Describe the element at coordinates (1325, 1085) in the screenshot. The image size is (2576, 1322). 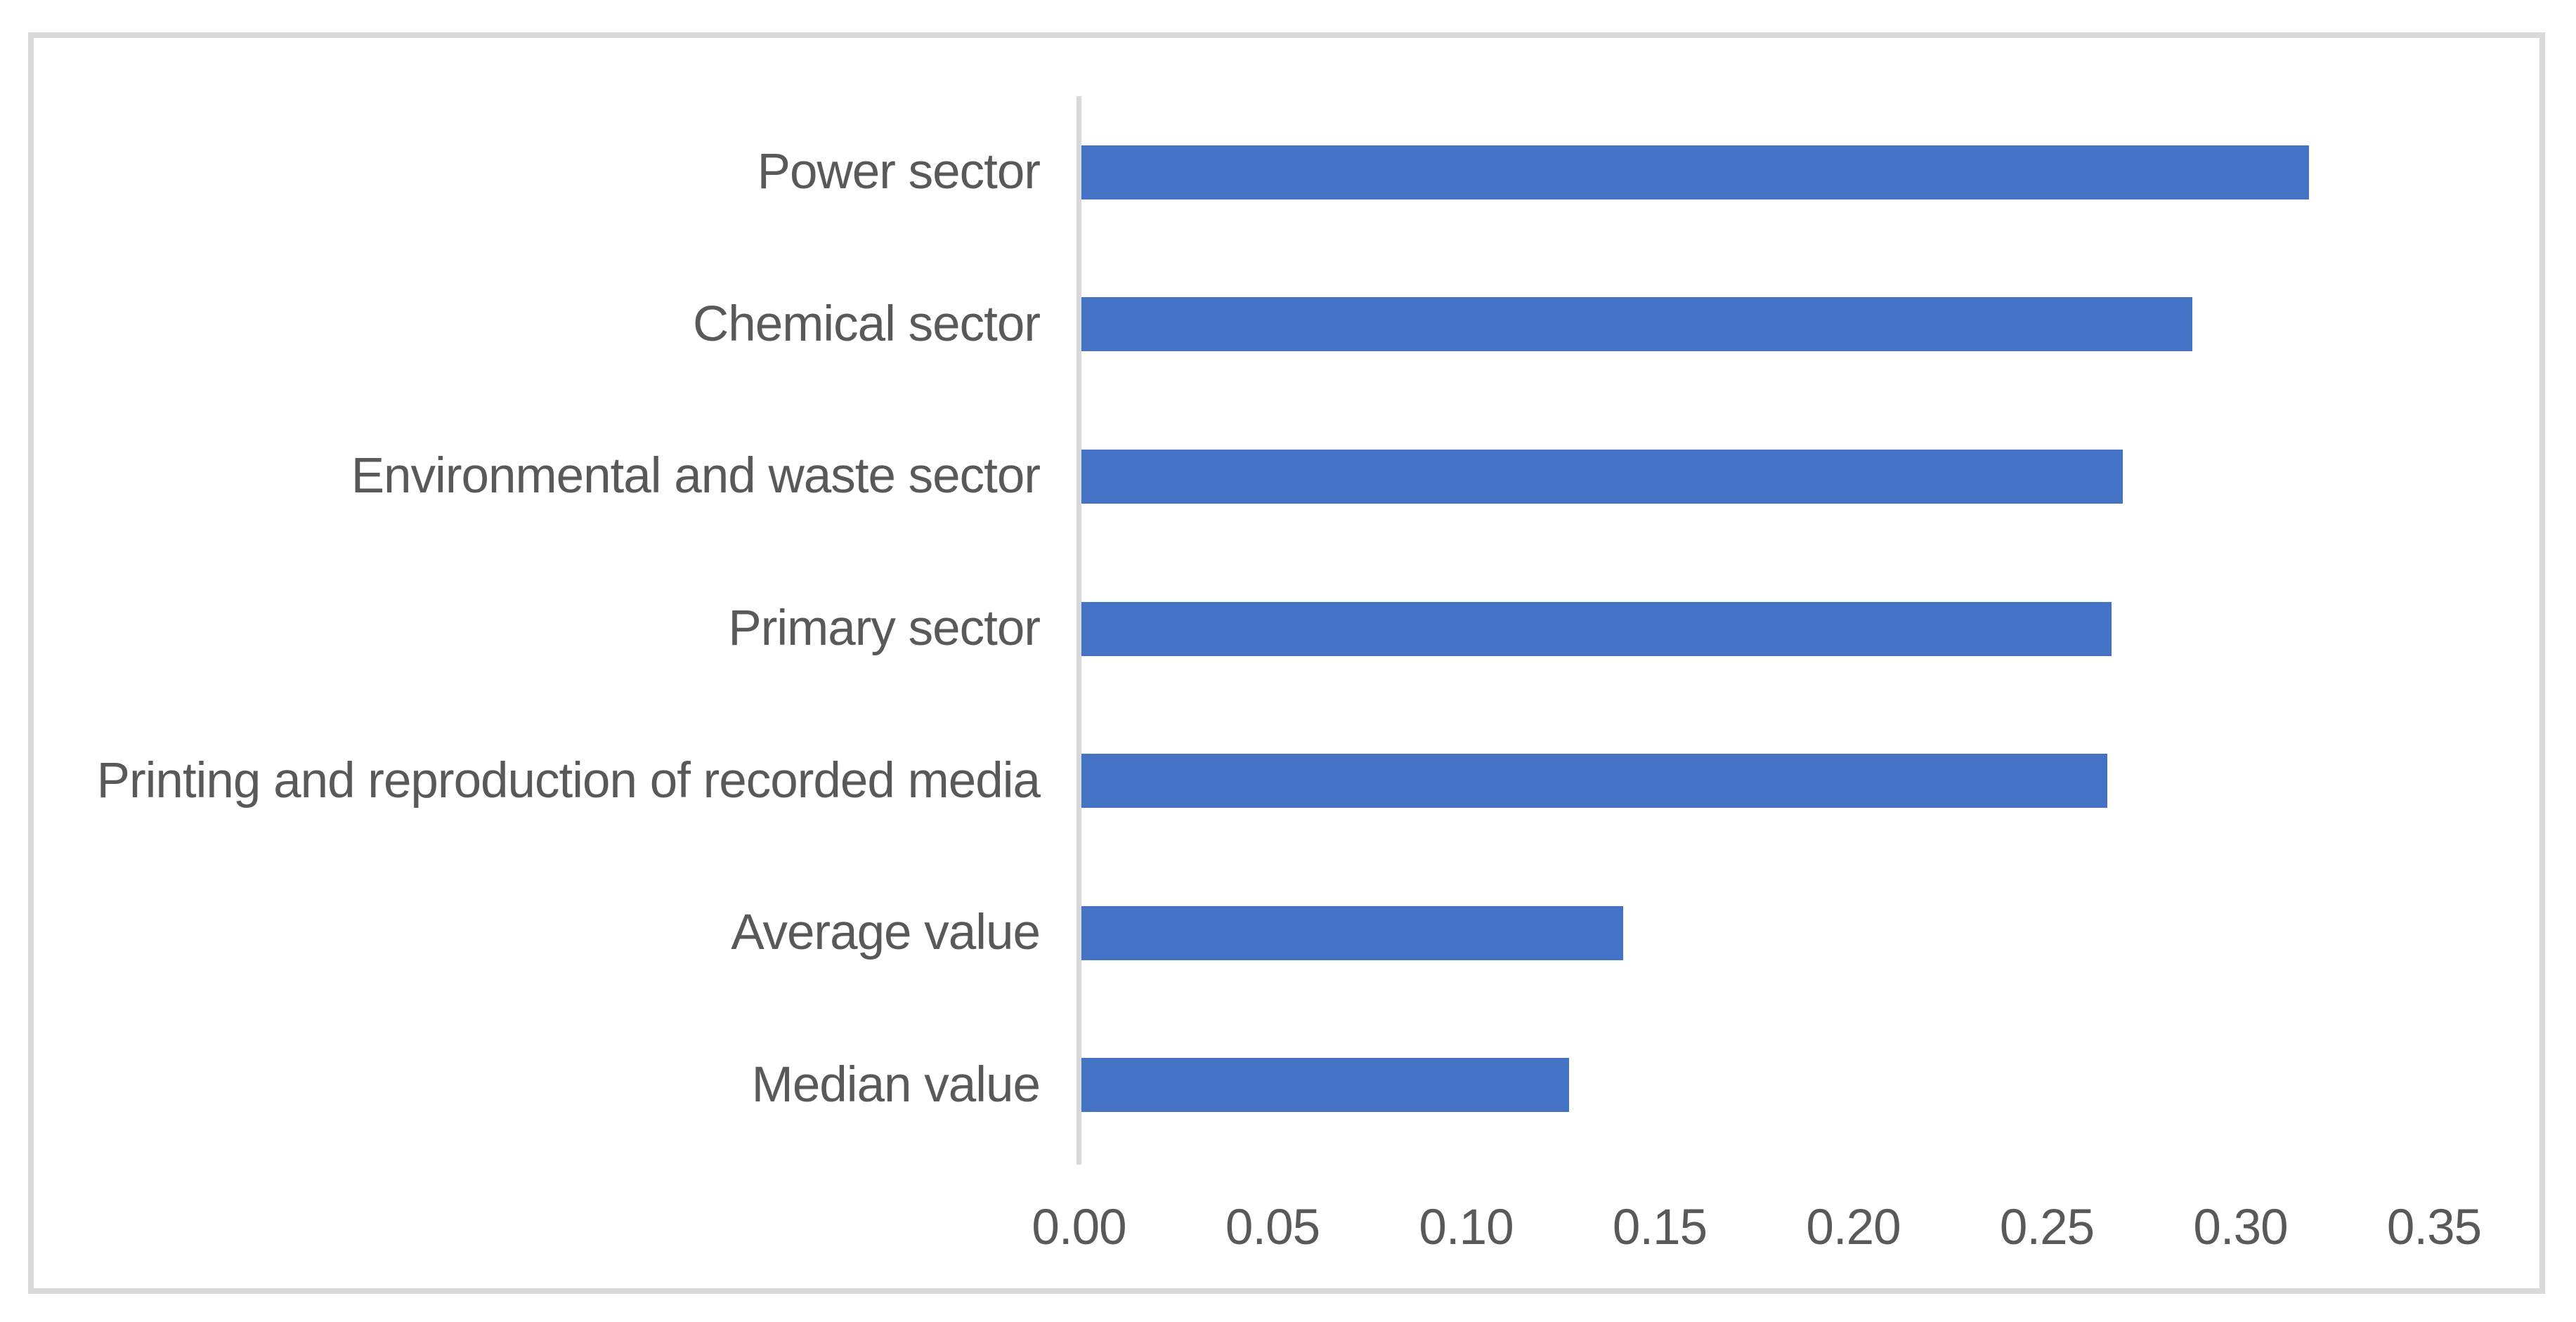
I see `bar-median-value` at that location.